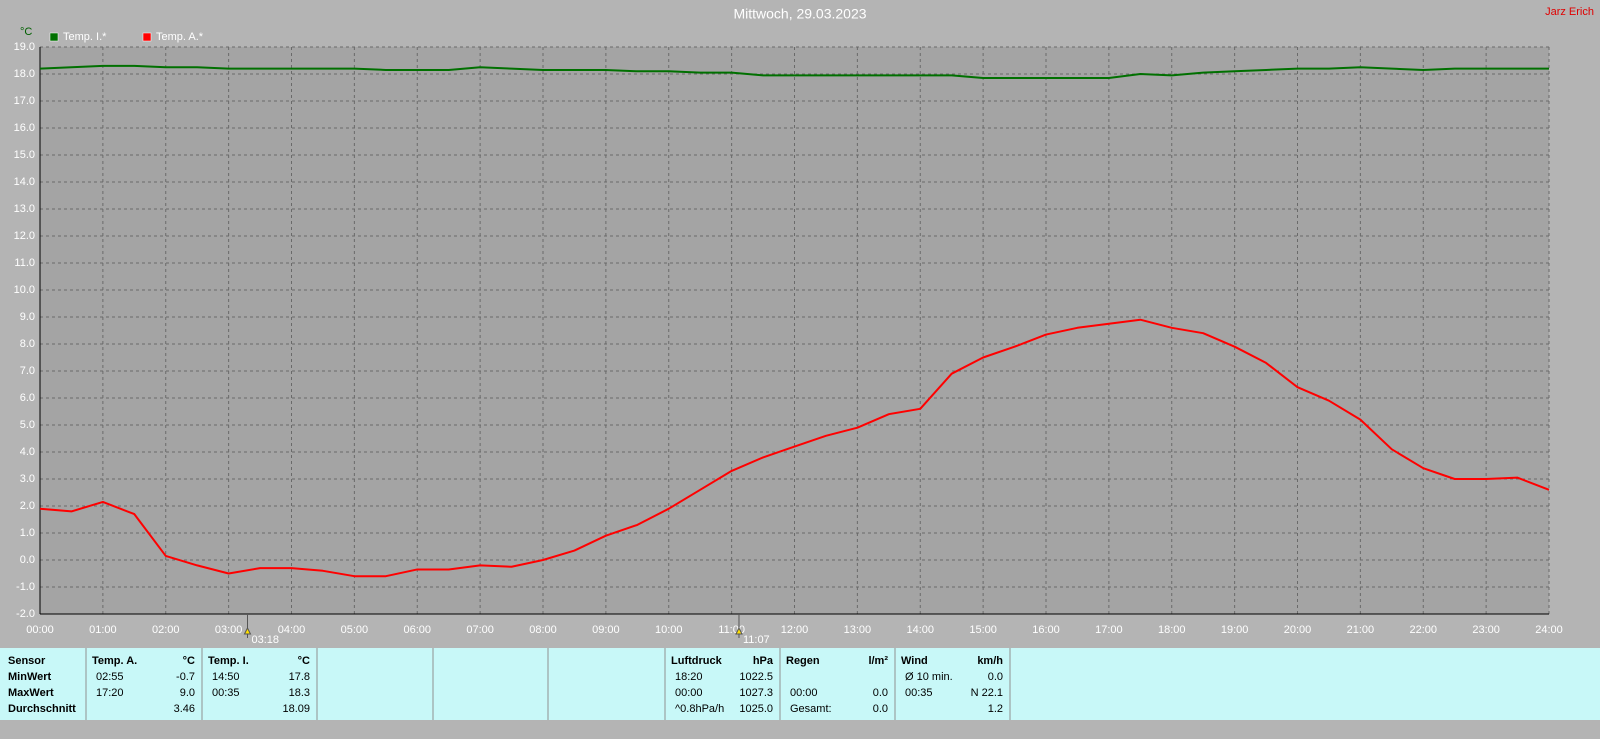 This screenshot has height=739, width=1600. What do you see at coordinates (1109, 630) in the screenshot?
I see `x-tick-label: 17:00` at bounding box center [1109, 630].